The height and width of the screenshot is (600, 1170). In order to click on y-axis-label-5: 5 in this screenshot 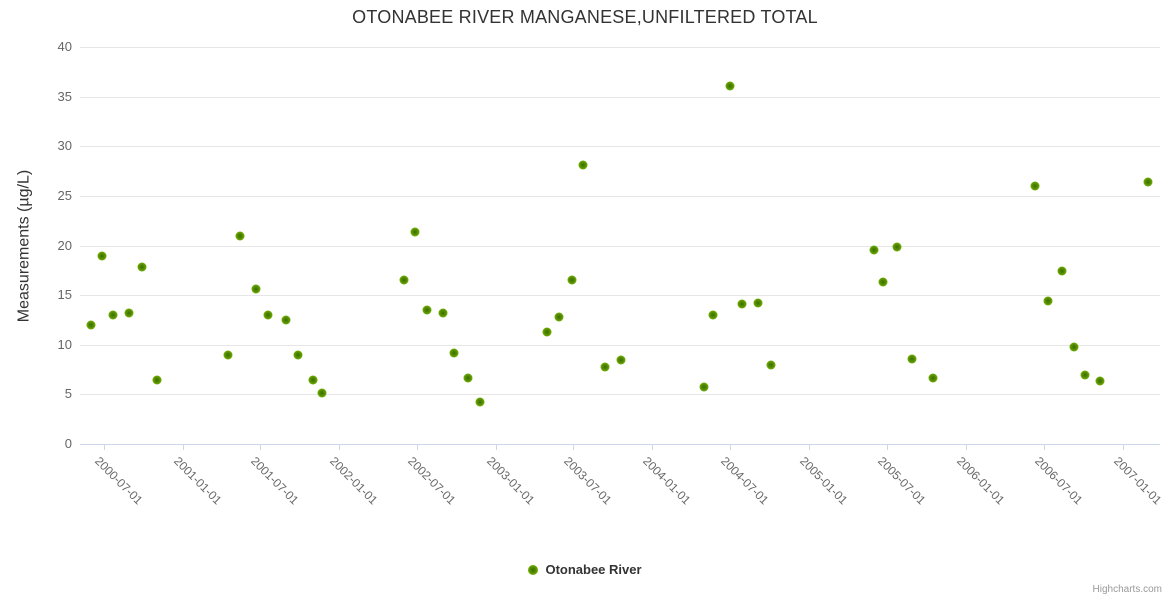, I will do `click(68, 394)`.